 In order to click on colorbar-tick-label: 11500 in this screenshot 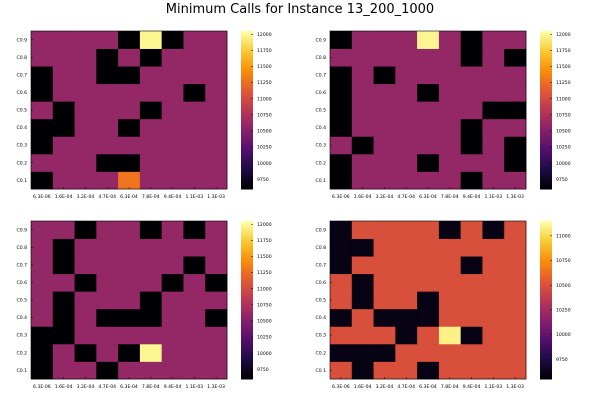, I will do `click(264, 67)`.